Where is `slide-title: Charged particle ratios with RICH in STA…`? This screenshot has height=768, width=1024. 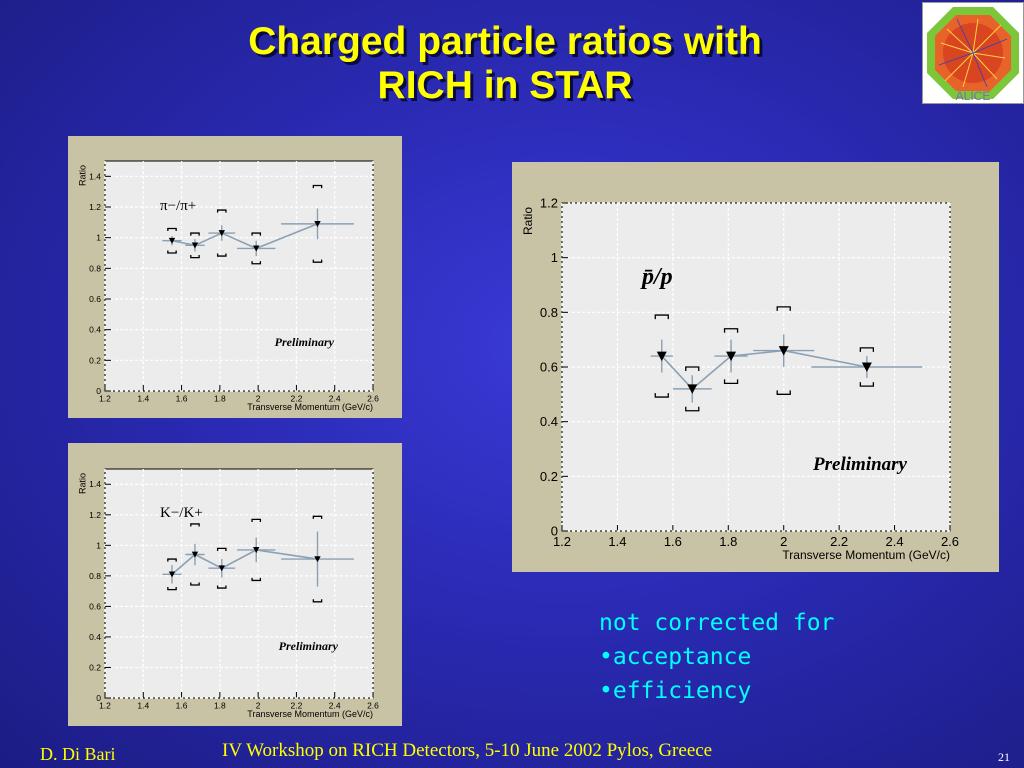
slide-title: Charged particle ratios with RICH in STA… is located at coordinates (505, 64).